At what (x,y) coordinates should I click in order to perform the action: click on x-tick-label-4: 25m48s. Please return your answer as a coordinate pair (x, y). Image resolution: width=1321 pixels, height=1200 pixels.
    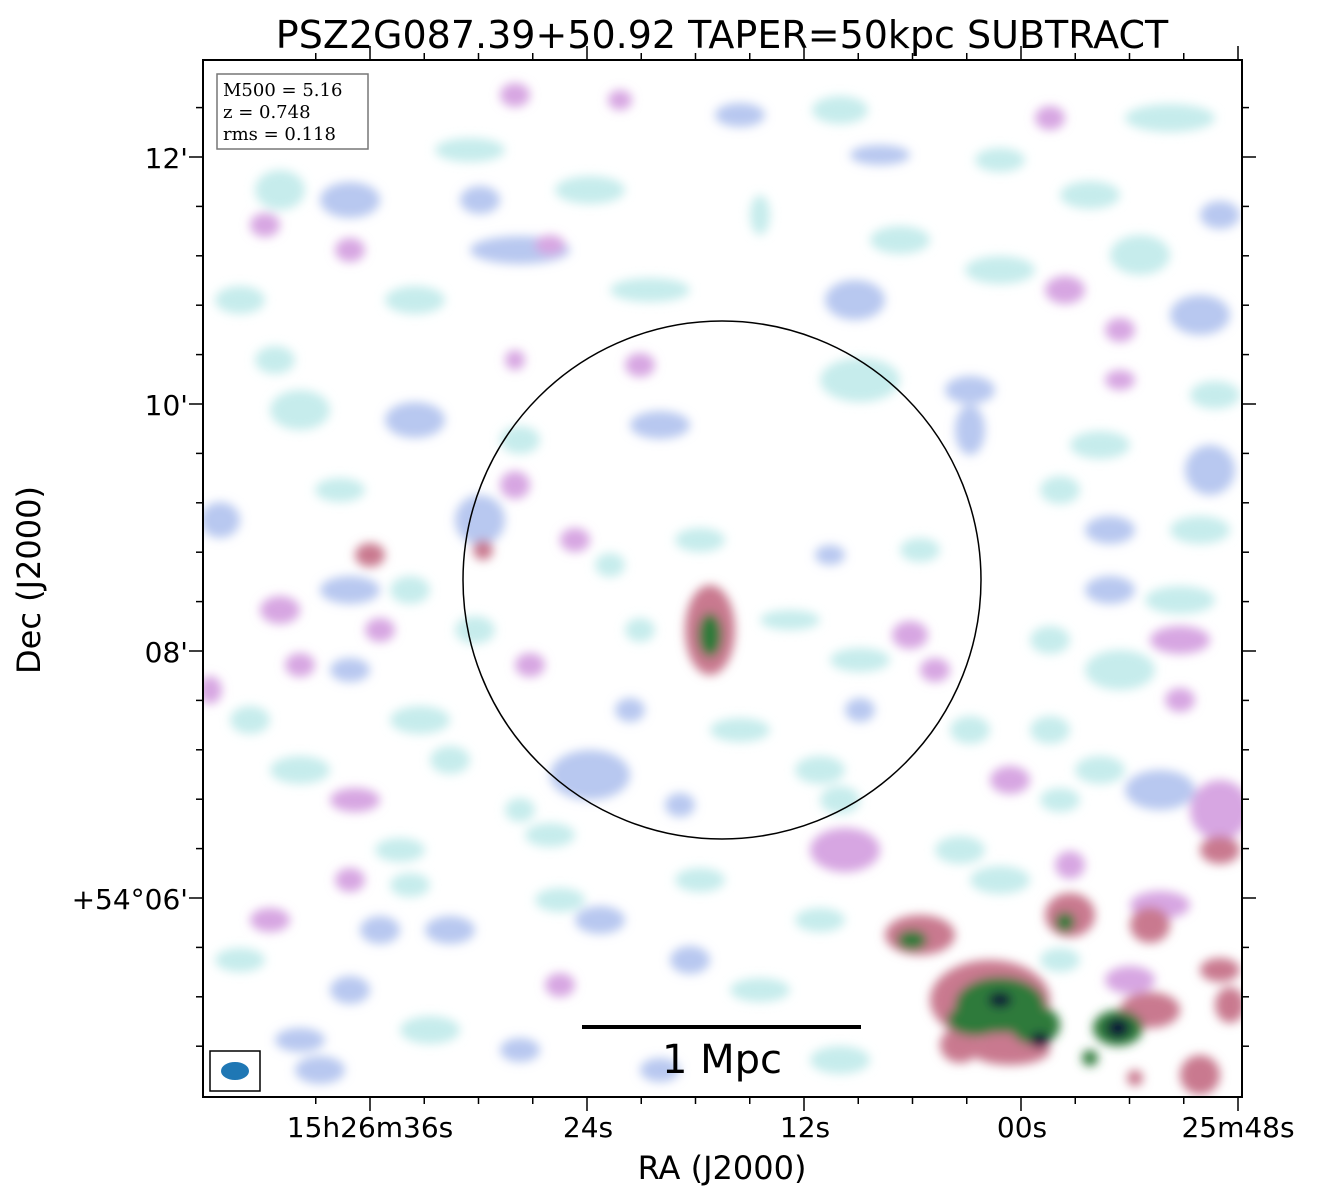
    Looking at the image, I should click on (1237, 1127).